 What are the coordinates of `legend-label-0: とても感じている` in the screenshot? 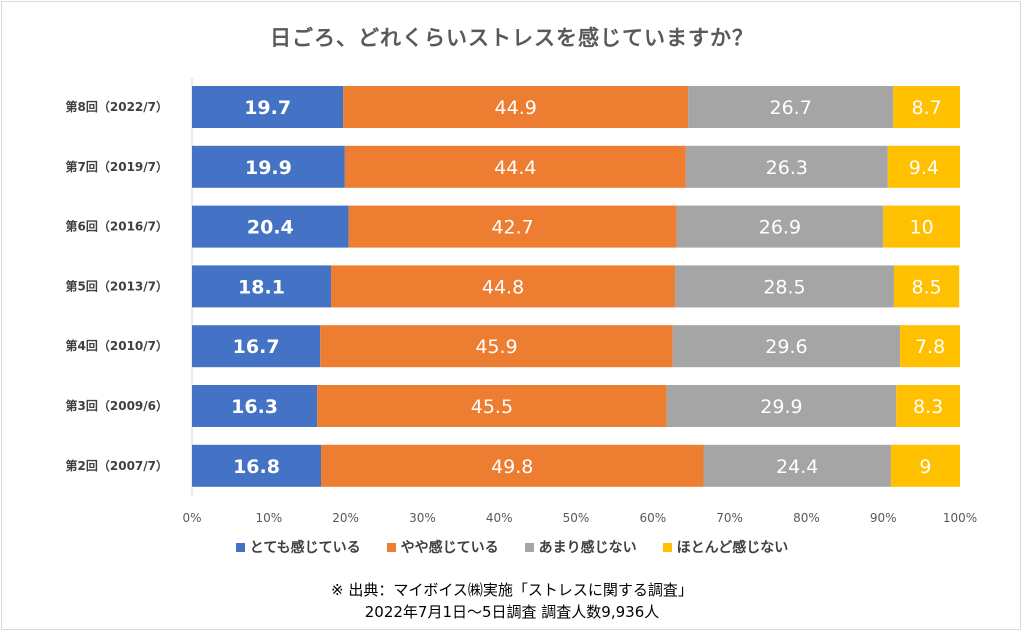 It's located at (305, 548).